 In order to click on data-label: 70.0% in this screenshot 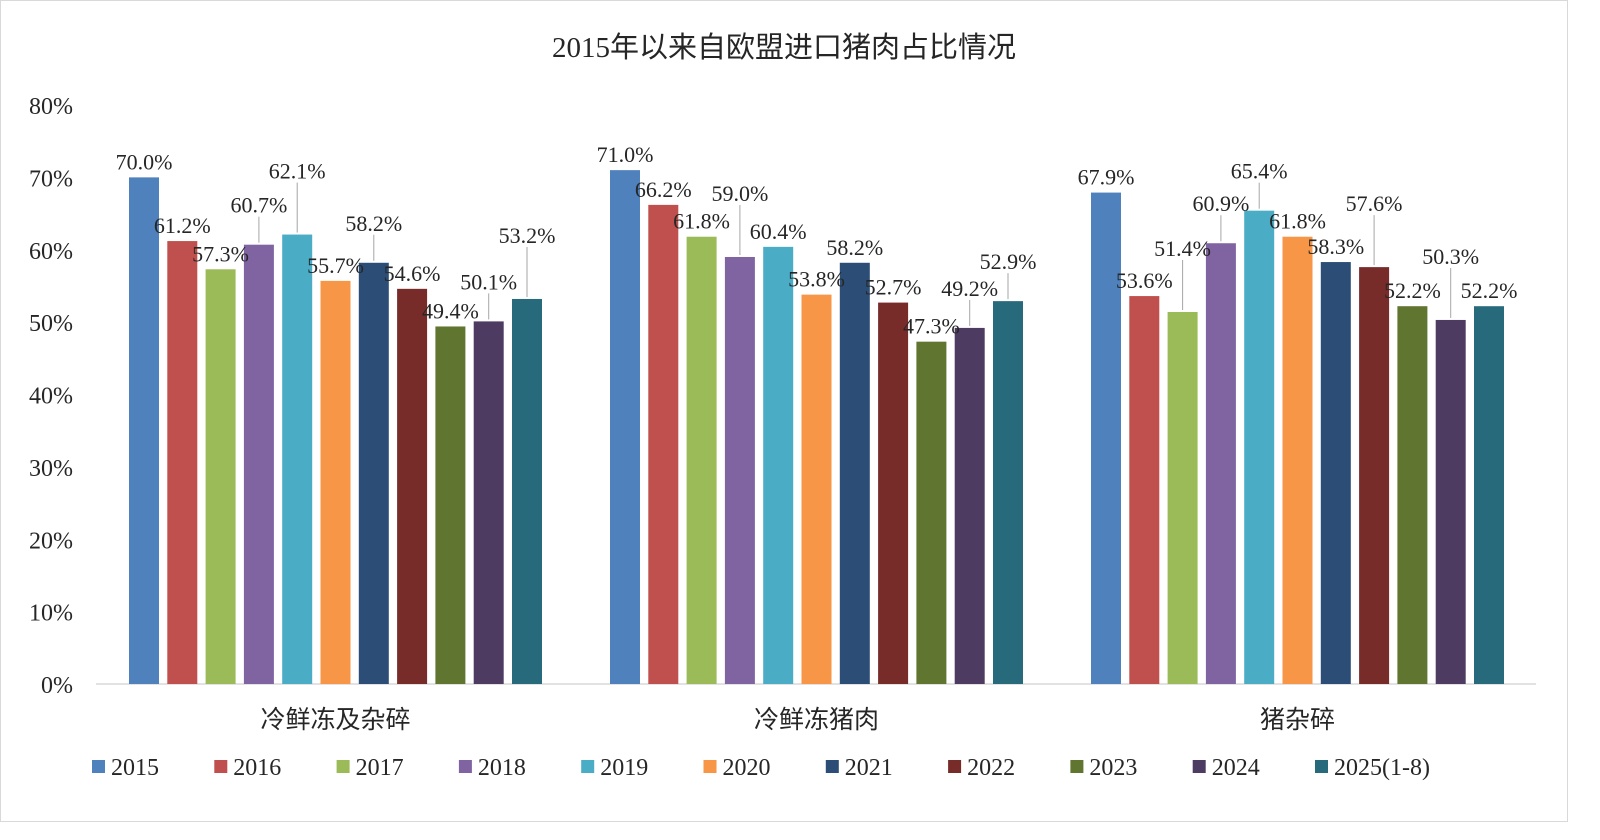, I will do `click(144, 161)`.